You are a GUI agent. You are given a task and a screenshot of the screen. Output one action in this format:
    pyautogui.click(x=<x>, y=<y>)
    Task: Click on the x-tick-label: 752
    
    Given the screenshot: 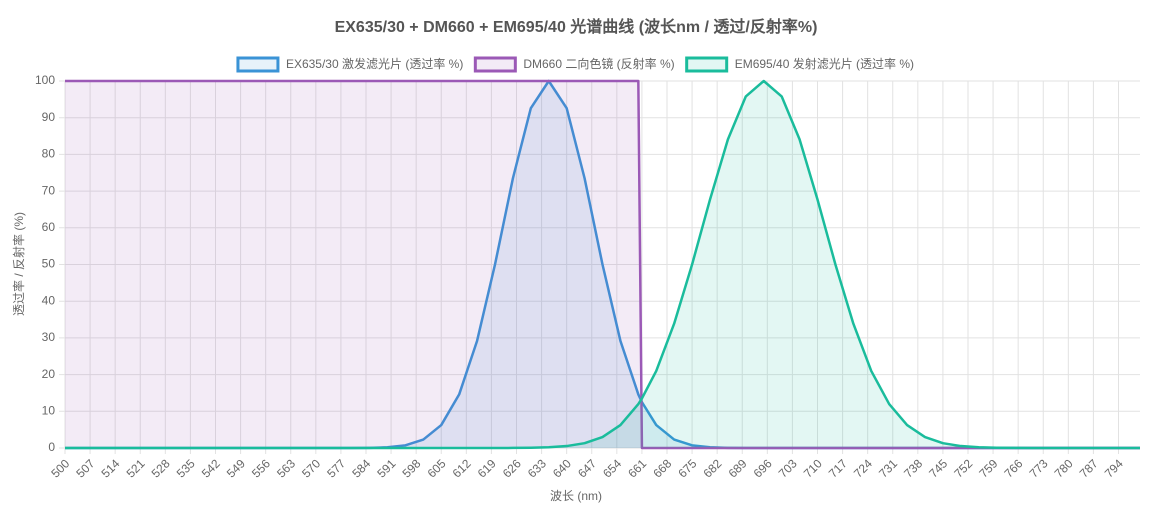 What is the action you would take?
    pyautogui.click(x=963, y=468)
    